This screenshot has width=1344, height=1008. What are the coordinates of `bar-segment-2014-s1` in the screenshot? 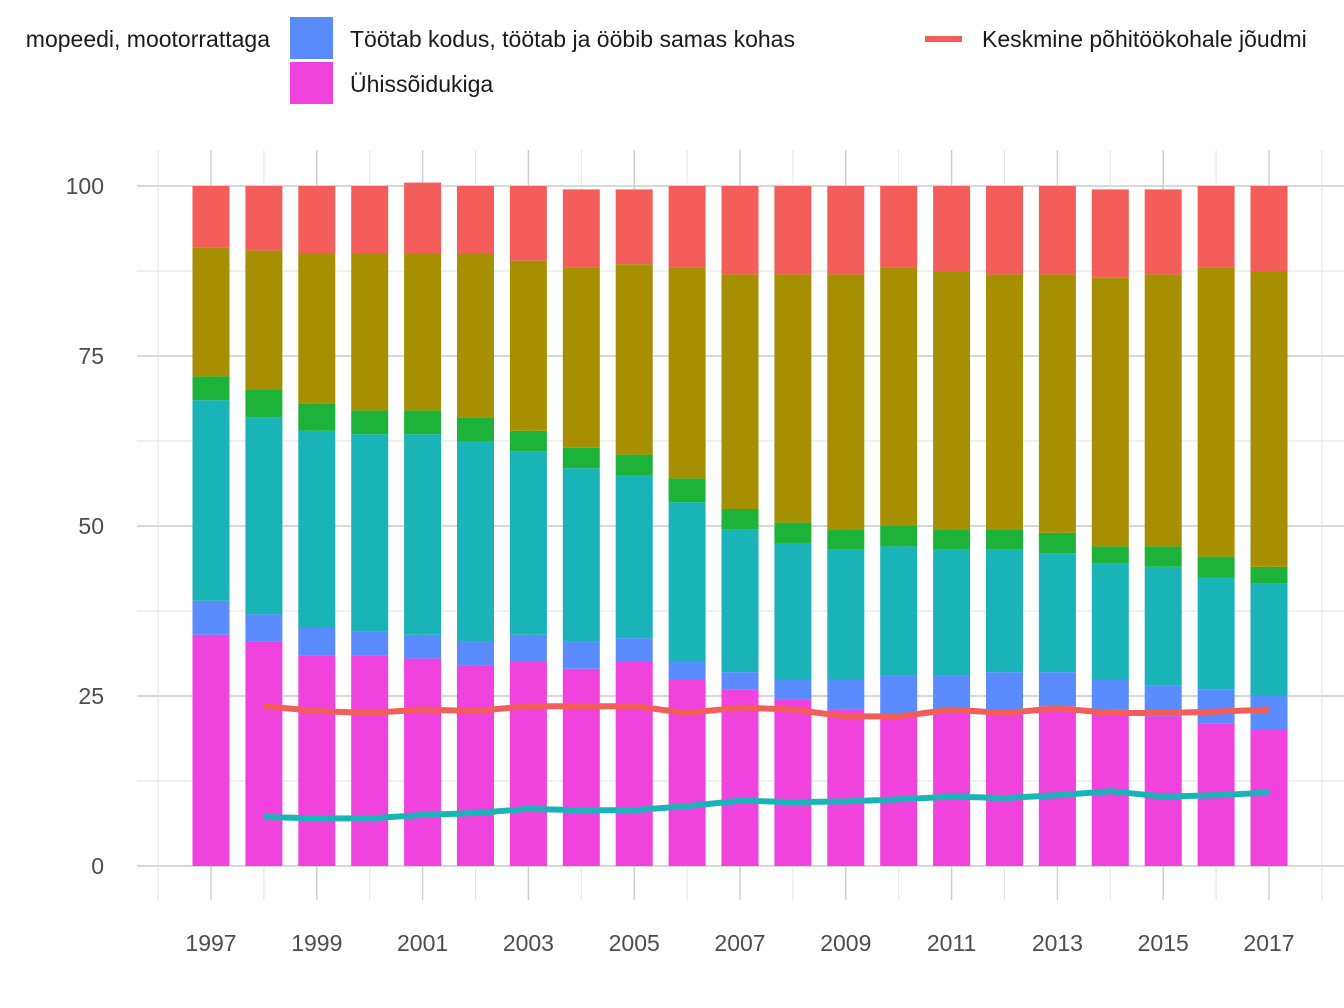 It's located at (1110, 694).